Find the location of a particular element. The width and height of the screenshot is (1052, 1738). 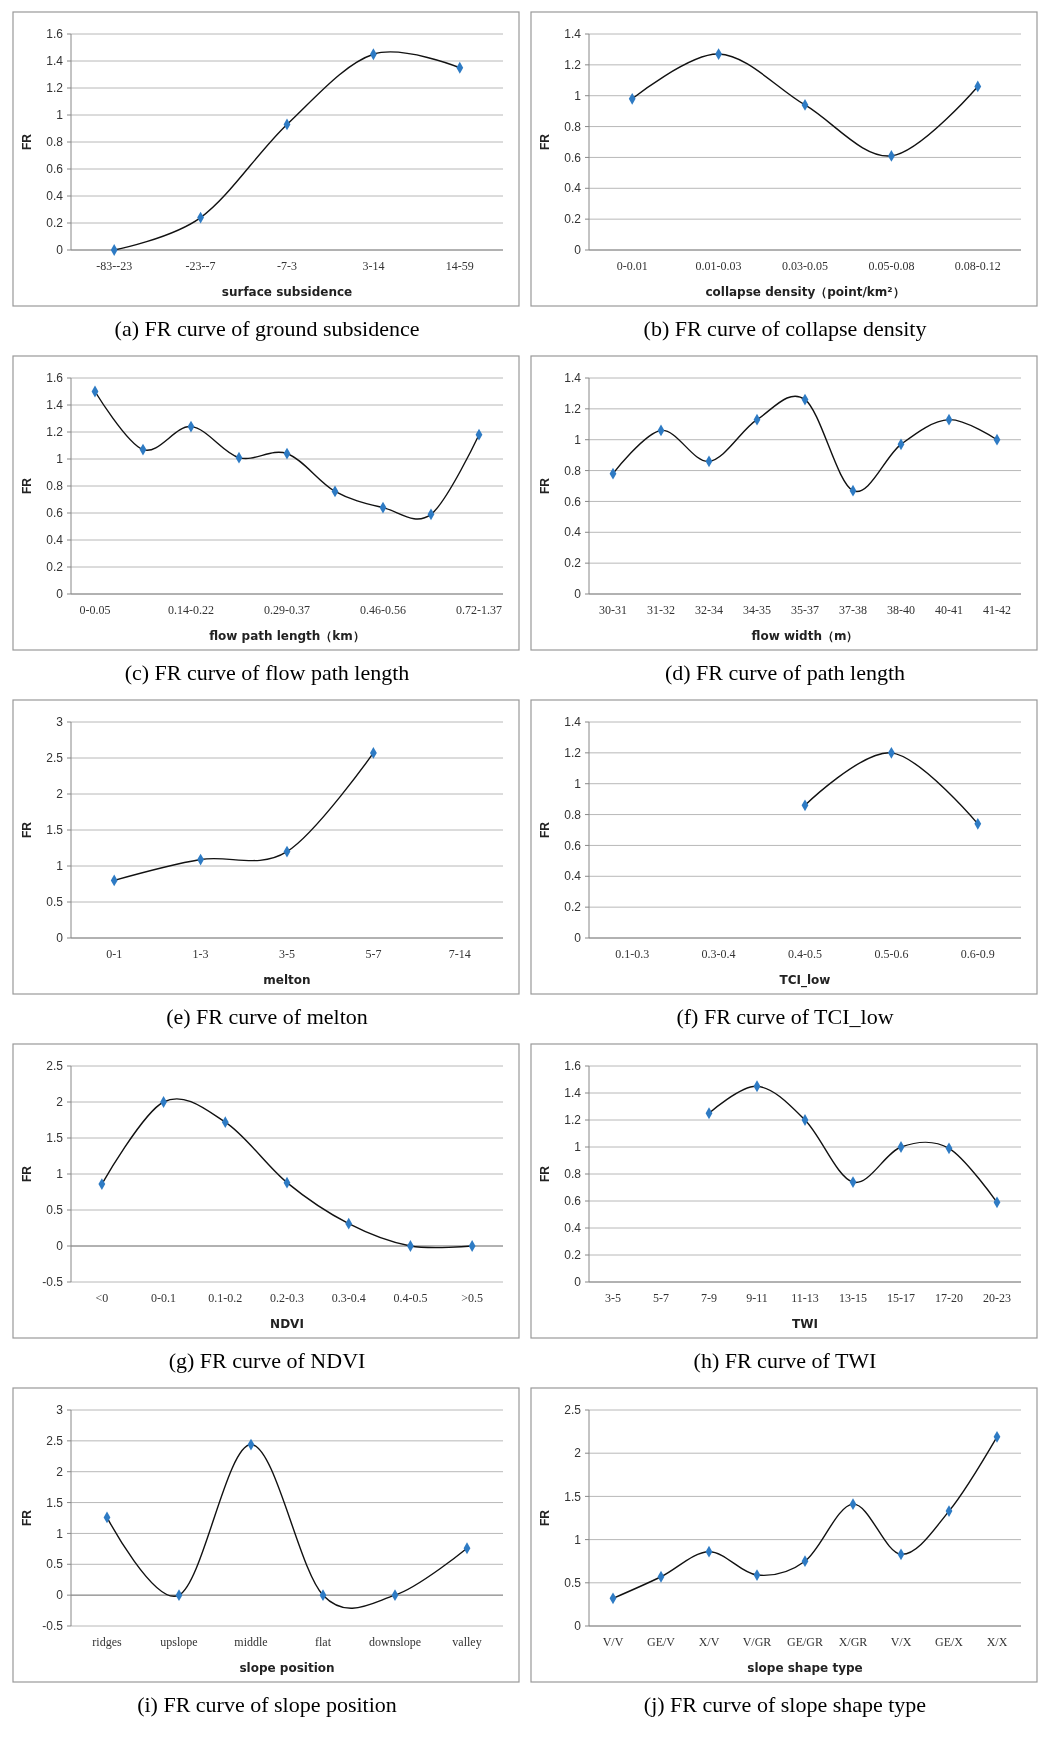

x-tick-label: 40-41 is located at coordinates (949, 610).